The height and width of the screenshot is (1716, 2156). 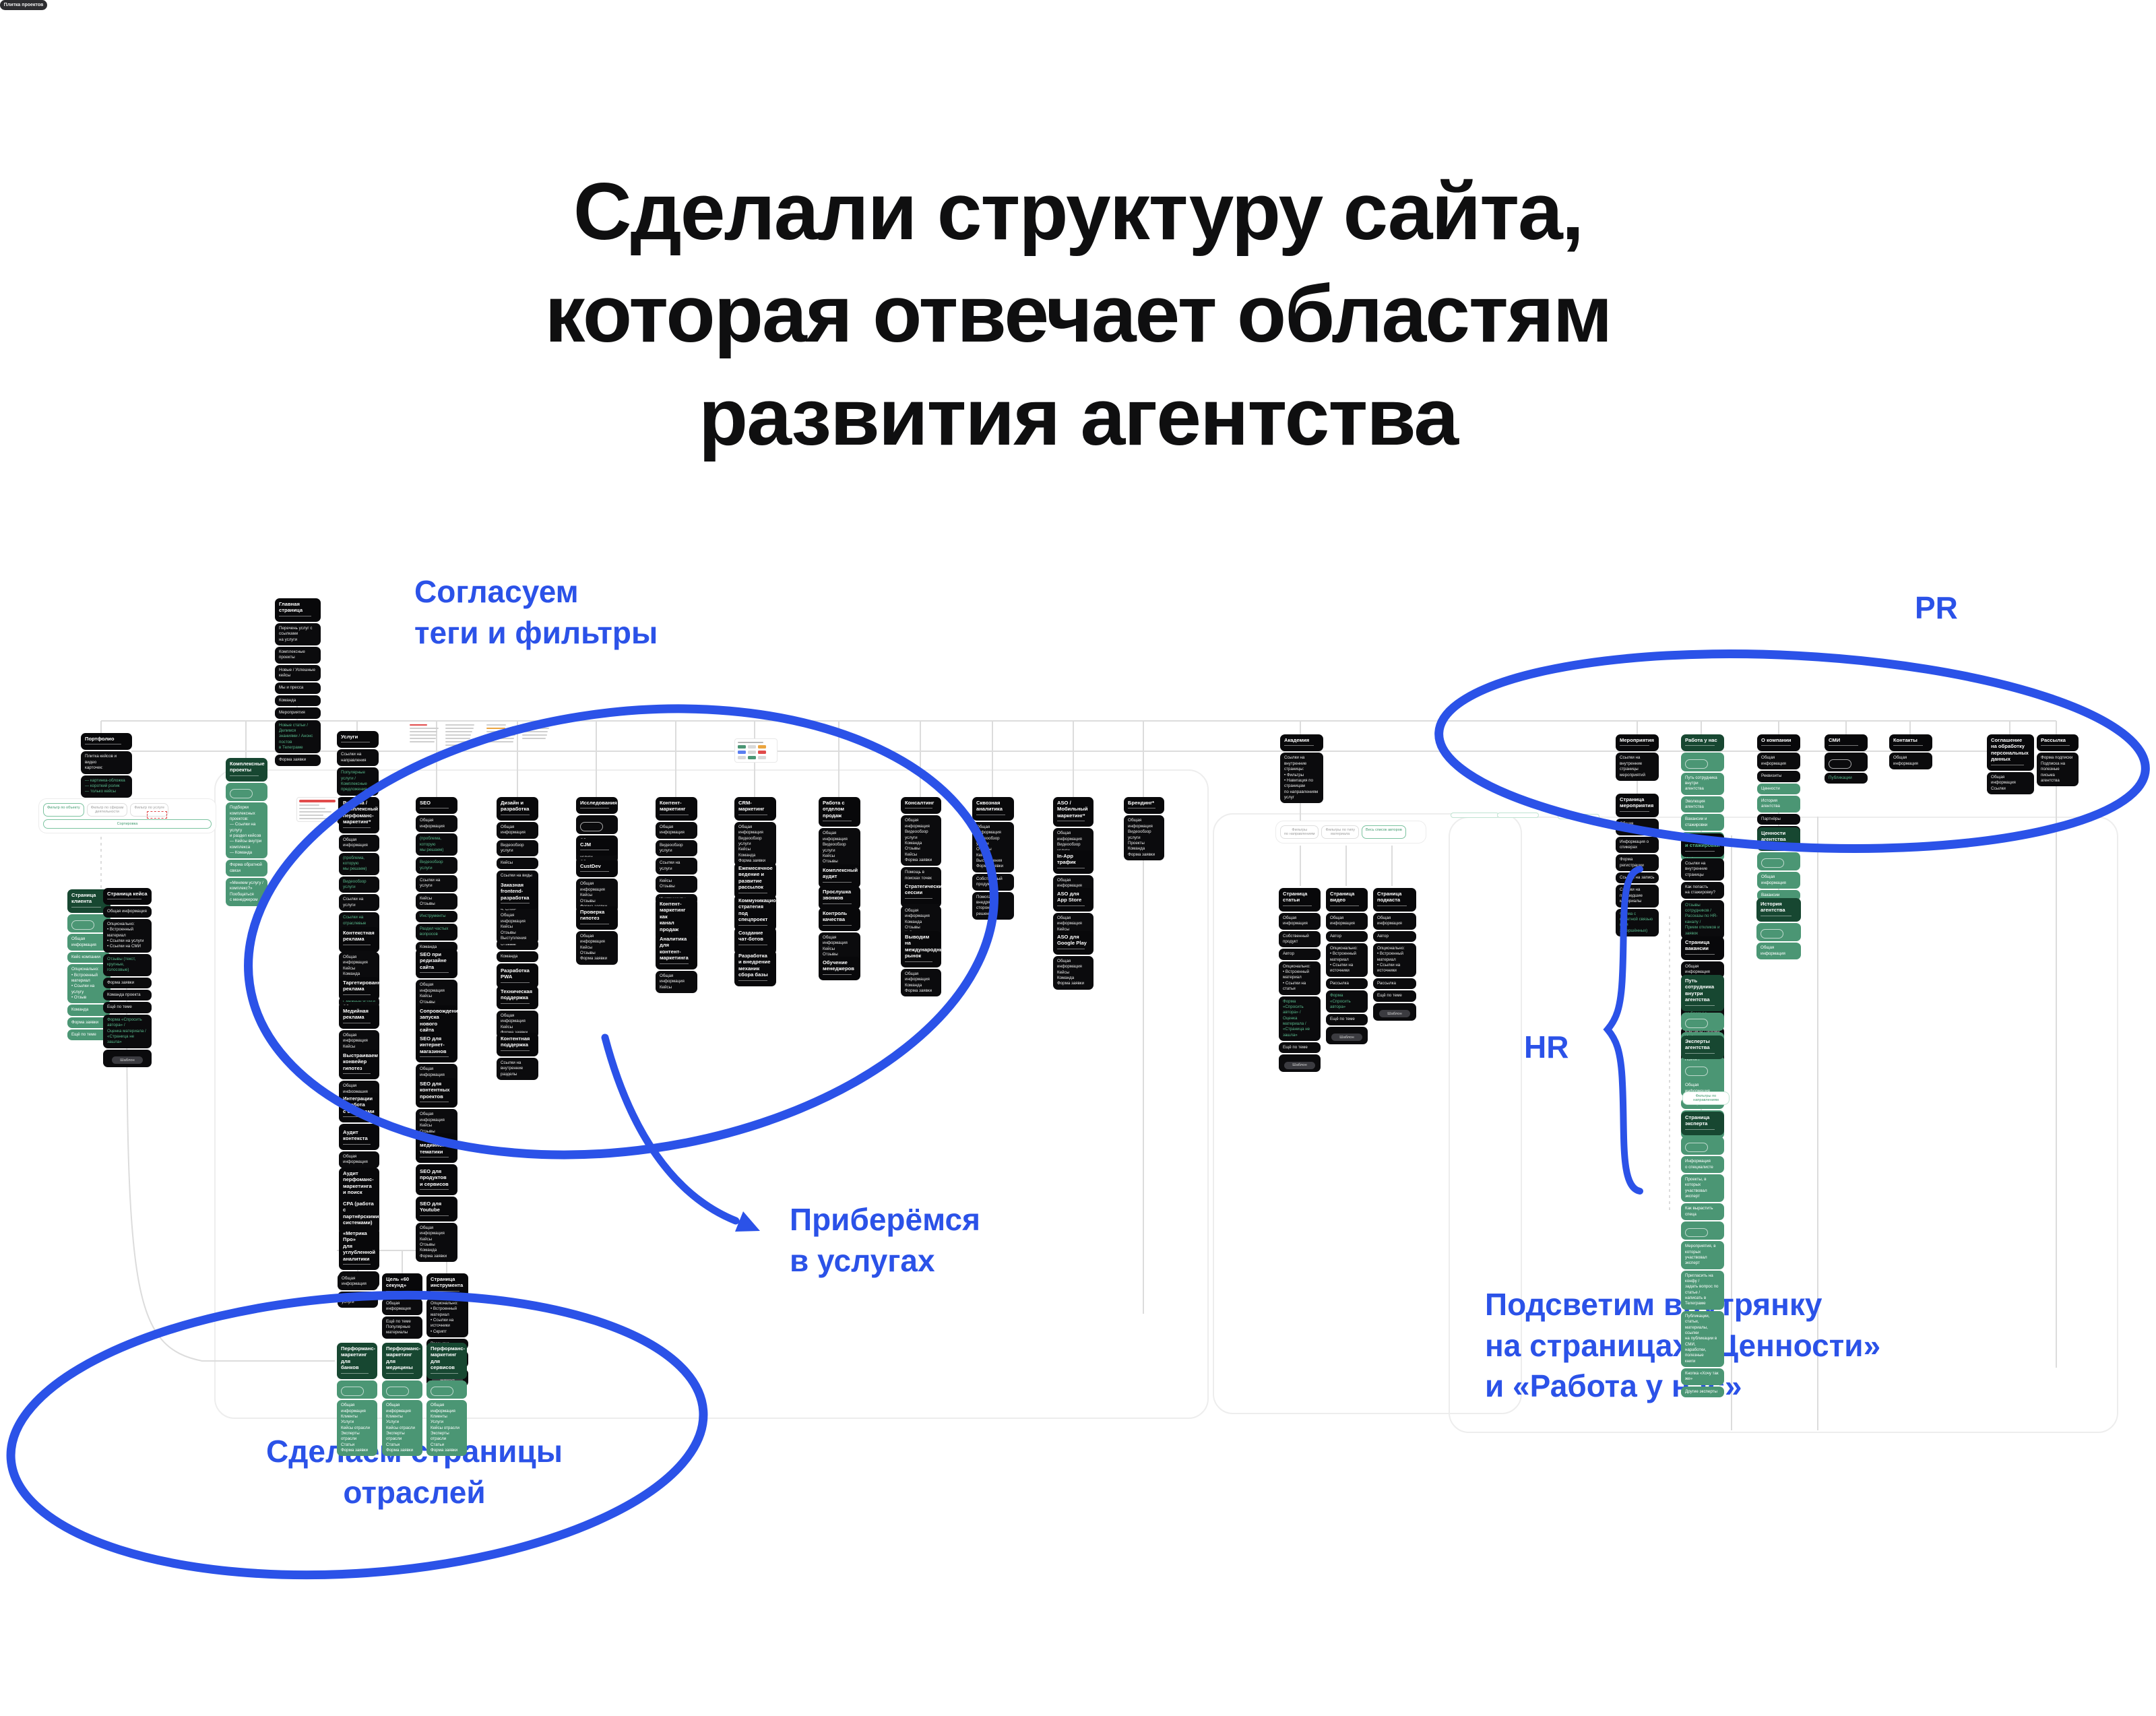 What do you see at coordinates (359, 1147) in the screenshot?
I see `context-audit: Аудит контекста Общая информация` at bounding box center [359, 1147].